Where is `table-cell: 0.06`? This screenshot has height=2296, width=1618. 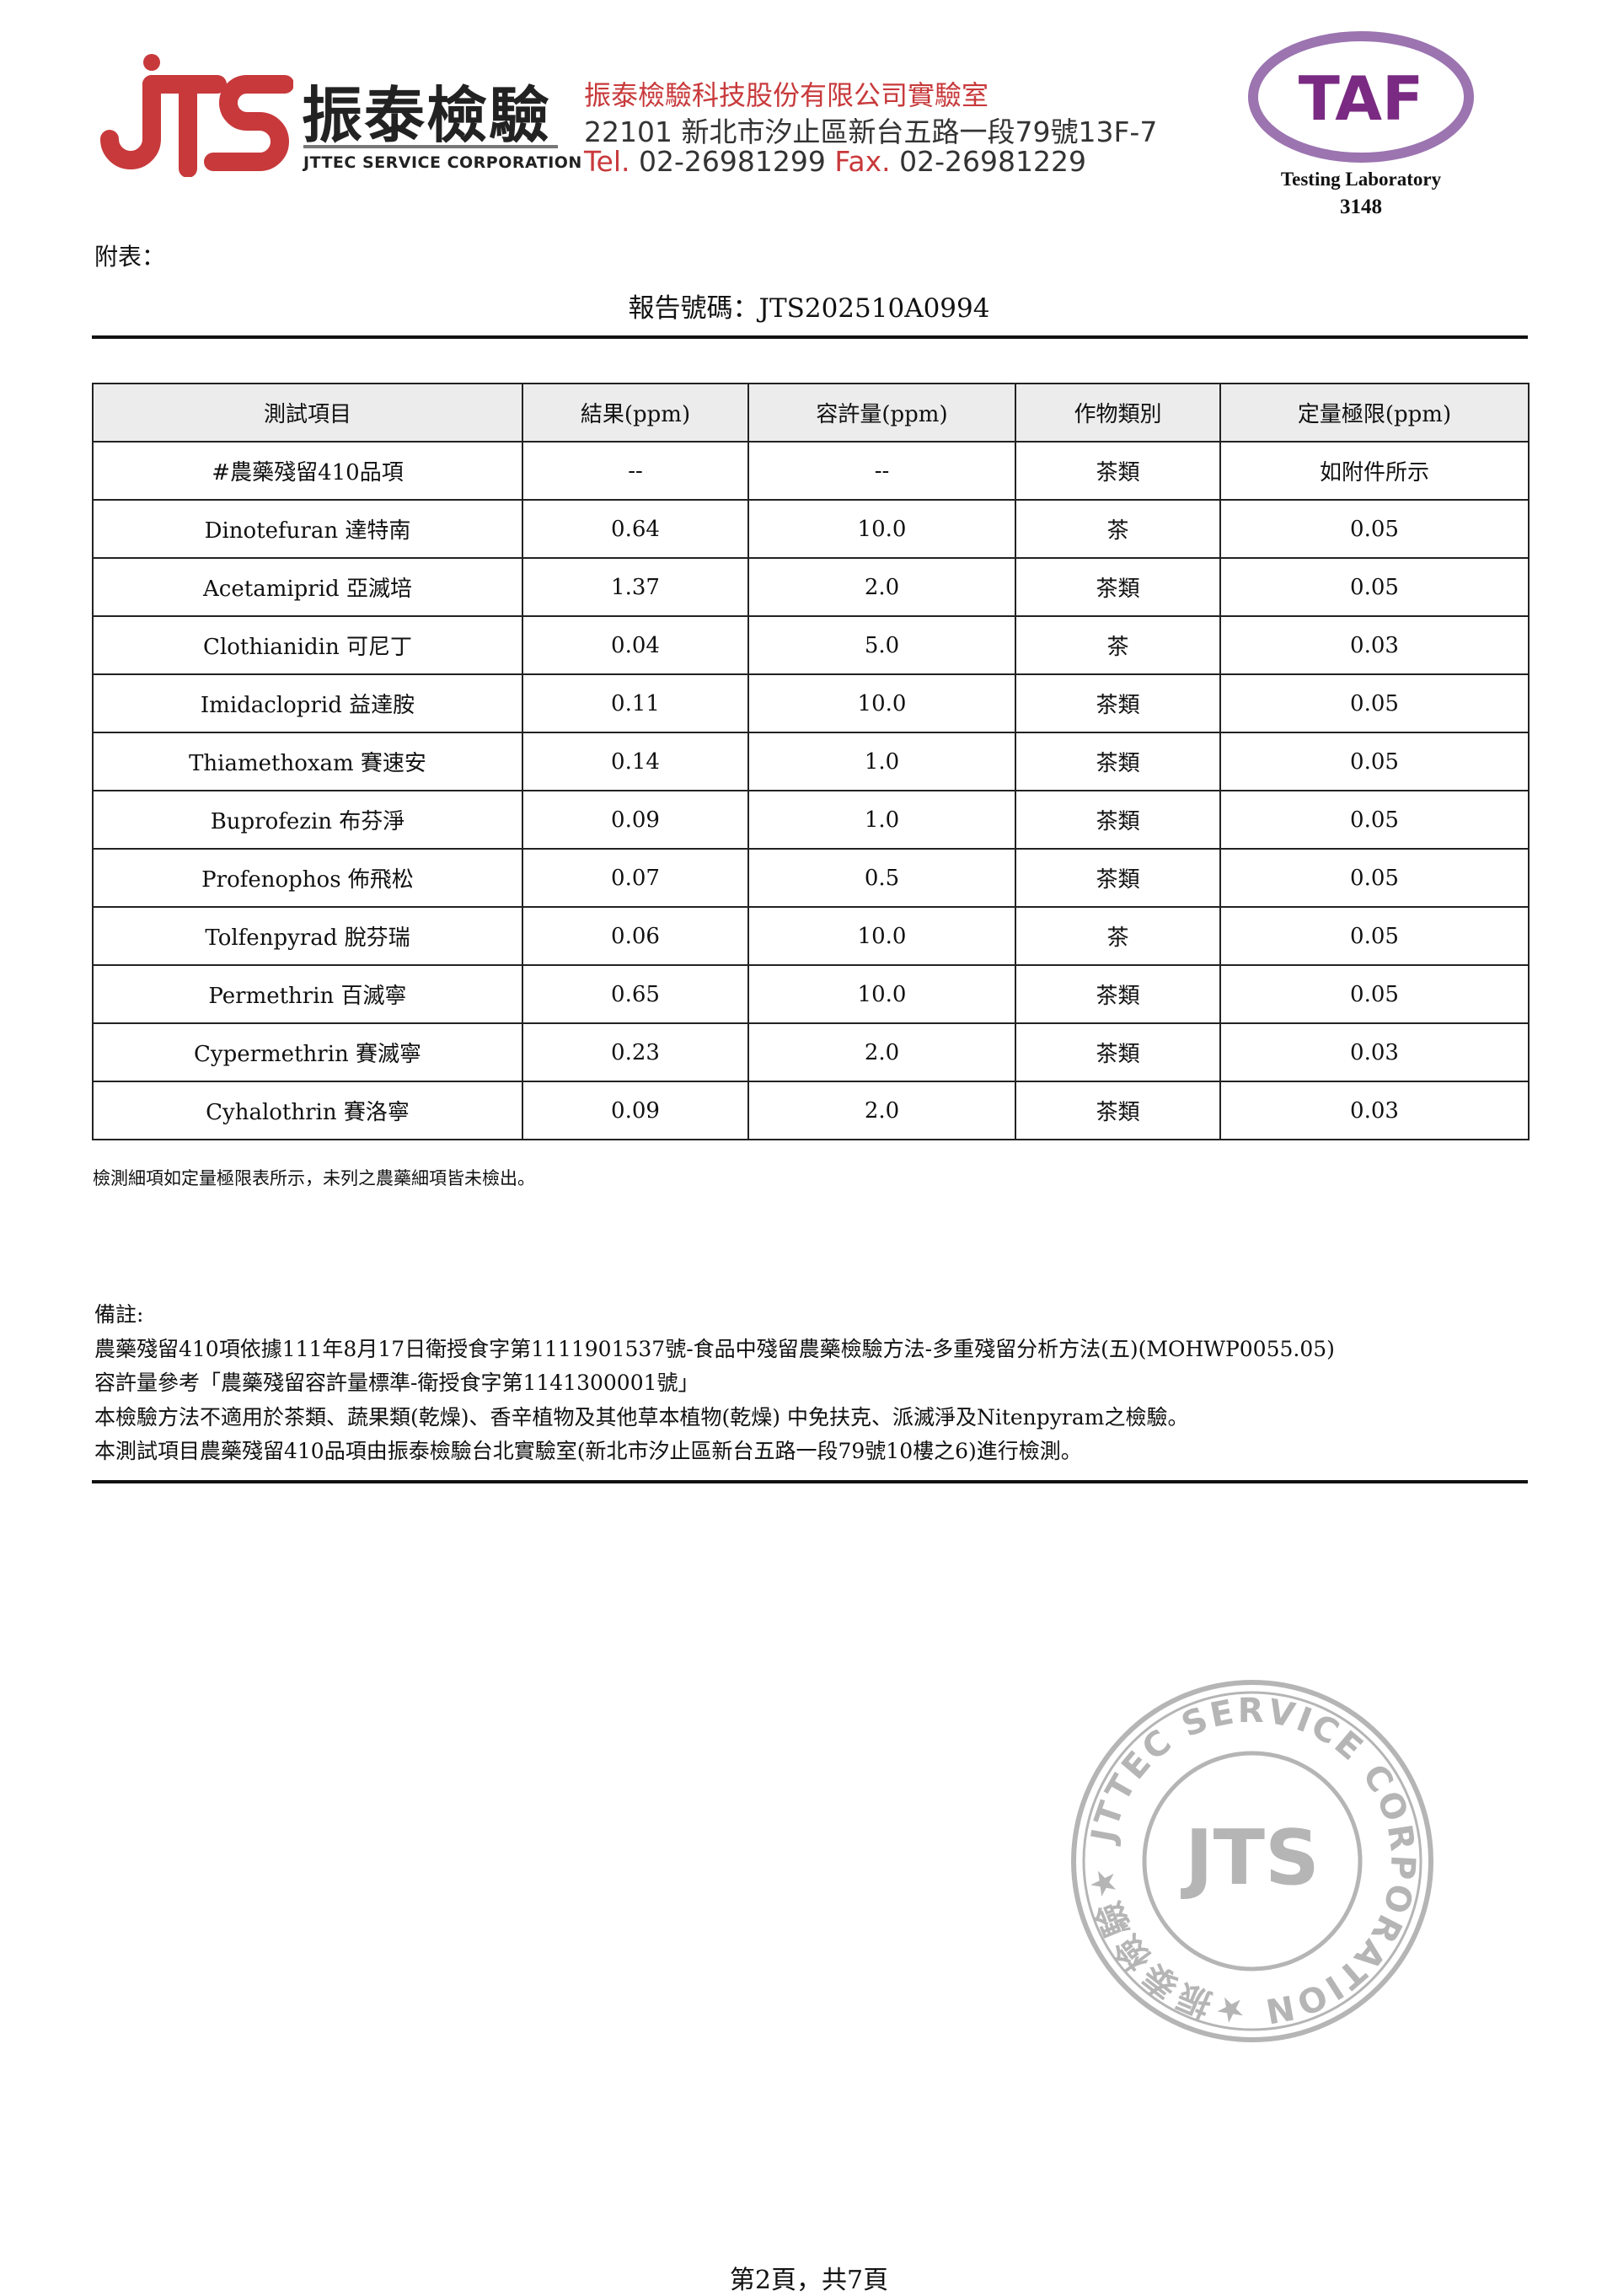
table-cell: 0.06 is located at coordinates (635, 936).